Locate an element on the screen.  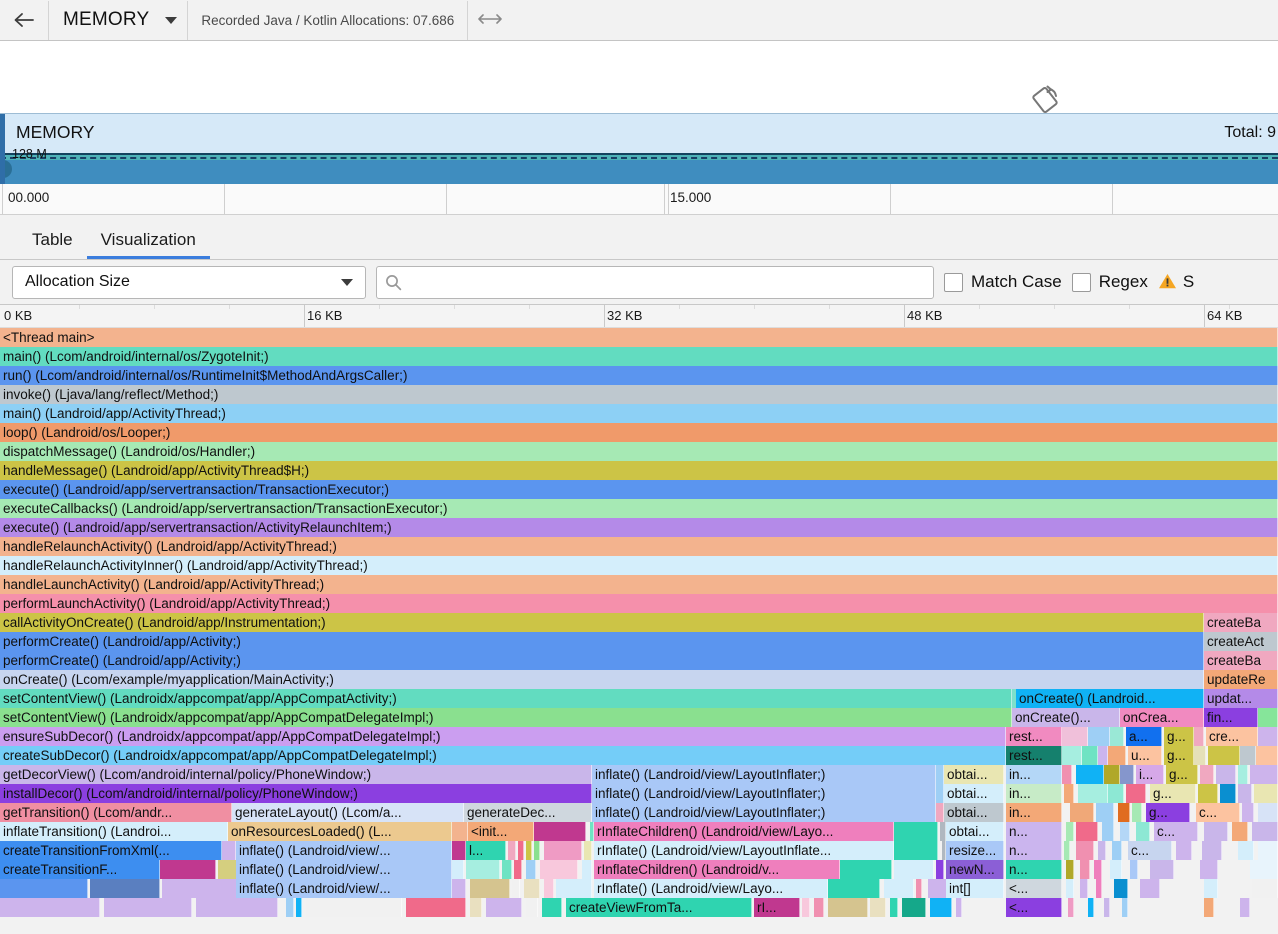
filter-attribute-dropdown: Allocation Size is located at coordinates (189, 282).